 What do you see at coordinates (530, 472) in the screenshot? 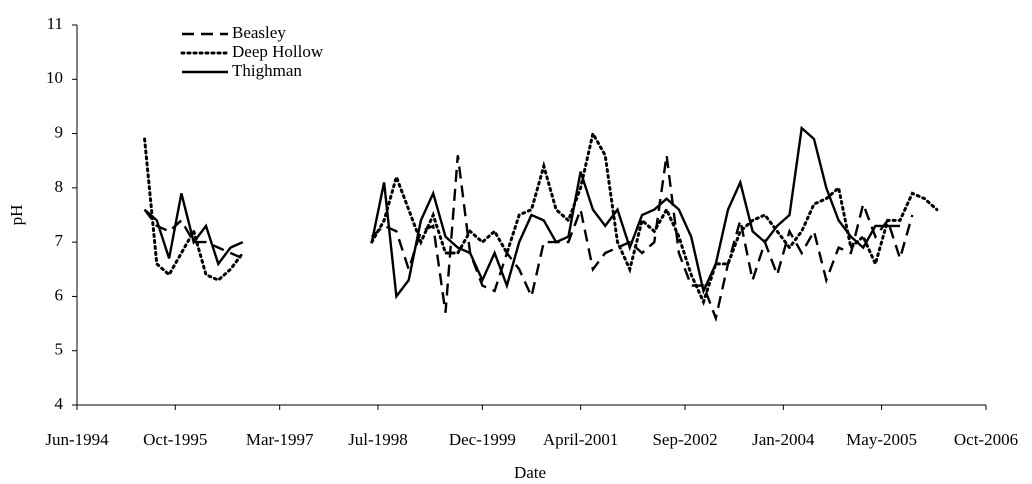
I see `x-axis-label: Date` at bounding box center [530, 472].